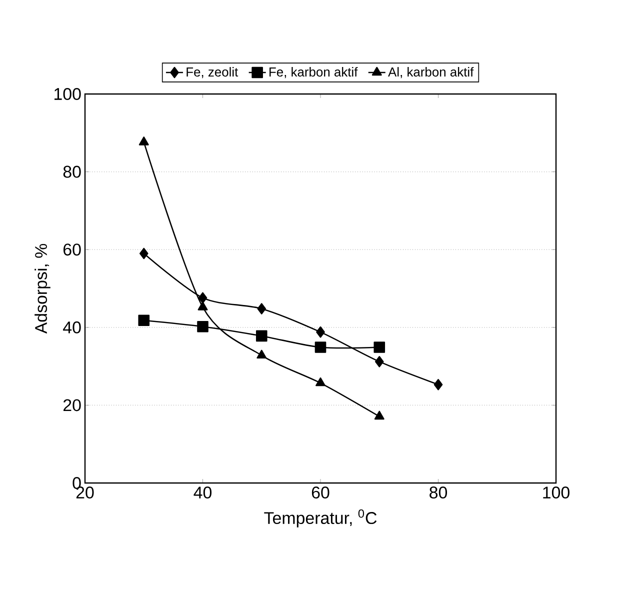 Image resolution: width=617 pixels, height=592 pixels. Describe the element at coordinates (439, 492) in the screenshot. I see `x-tick-label: 80` at that location.